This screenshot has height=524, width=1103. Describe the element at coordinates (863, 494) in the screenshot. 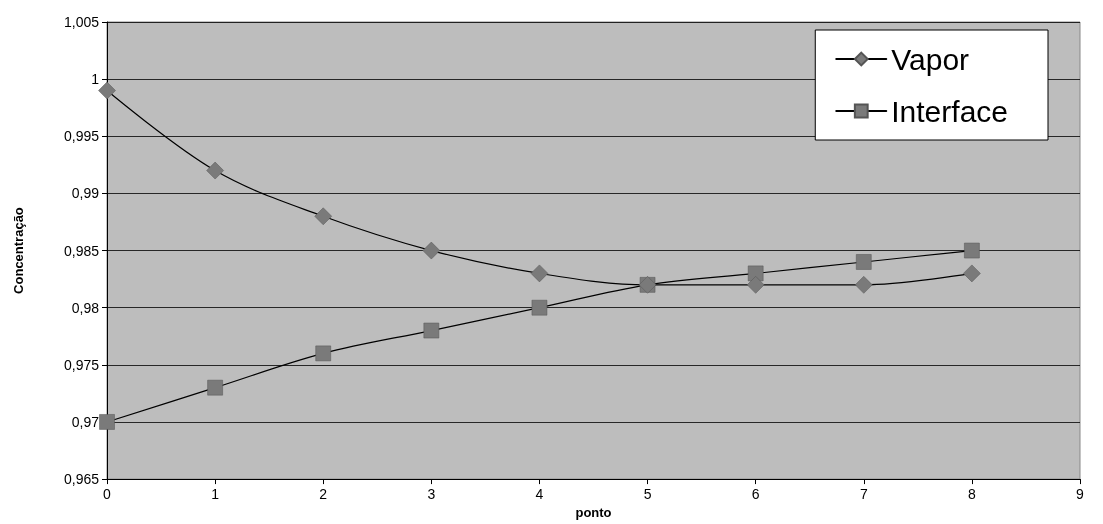

I see `x-tick-label: 7` at that location.